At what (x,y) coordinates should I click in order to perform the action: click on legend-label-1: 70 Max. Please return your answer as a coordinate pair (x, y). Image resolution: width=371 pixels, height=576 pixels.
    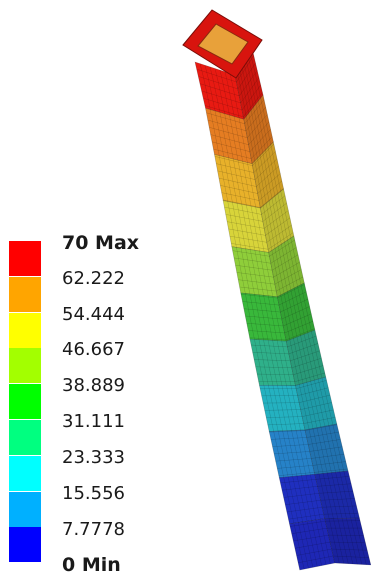
    Looking at the image, I should click on (101, 243).